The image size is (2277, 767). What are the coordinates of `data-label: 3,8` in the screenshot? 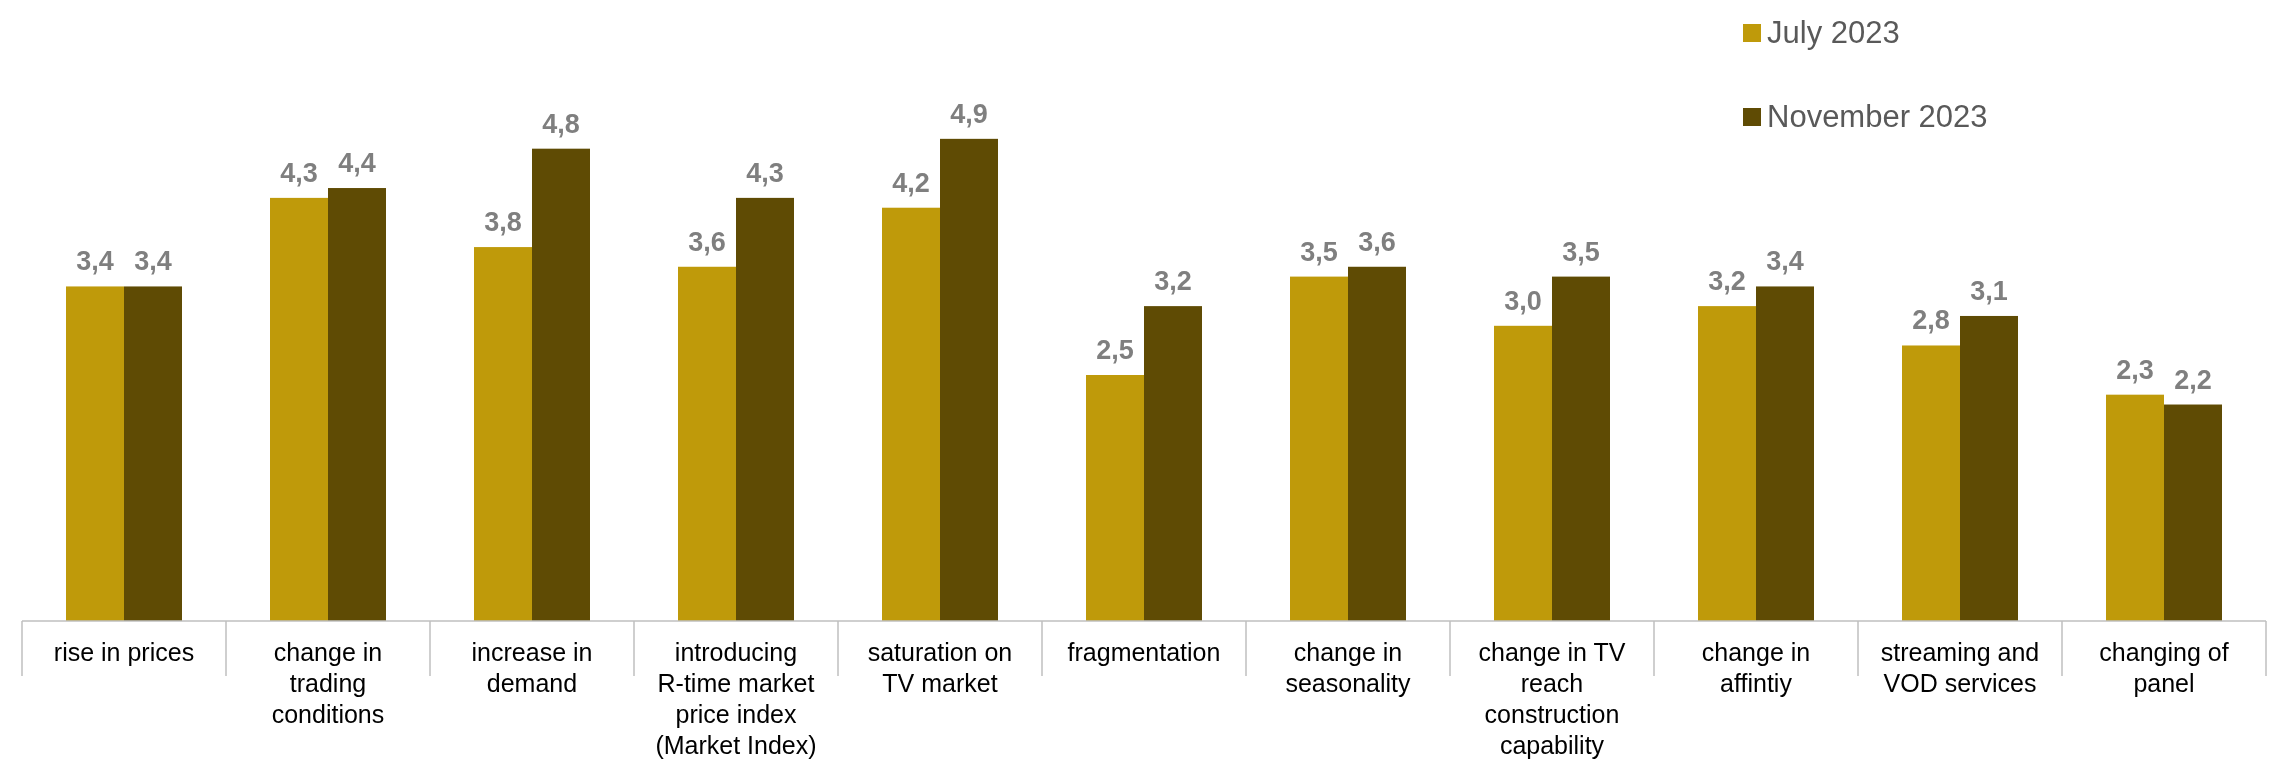 It's located at (503, 222).